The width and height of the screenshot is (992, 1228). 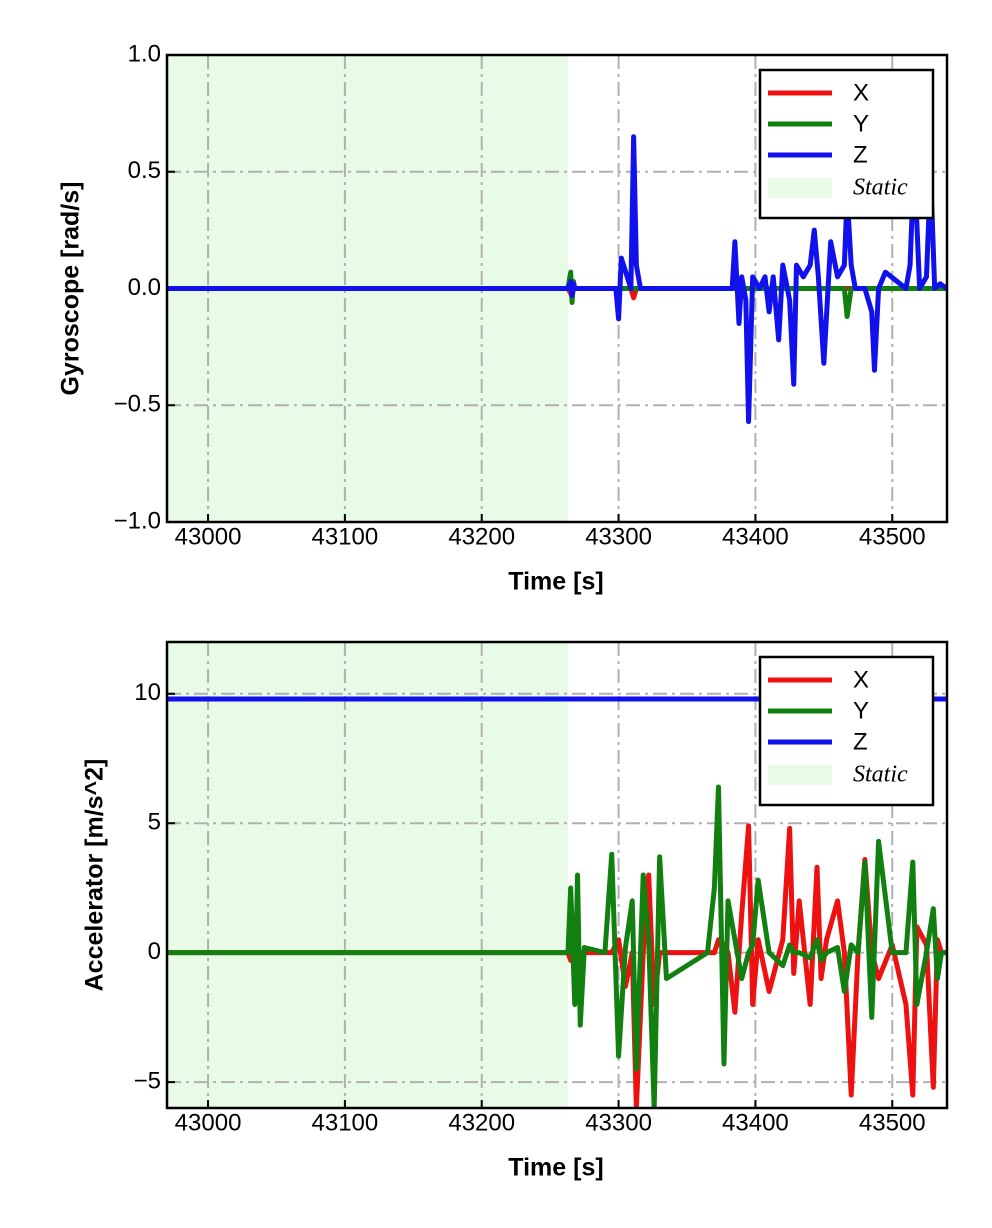 What do you see at coordinates (137, 520) in the screenshot?
I see `y-tick-label: −1.0` at bounding box center [137, 520].